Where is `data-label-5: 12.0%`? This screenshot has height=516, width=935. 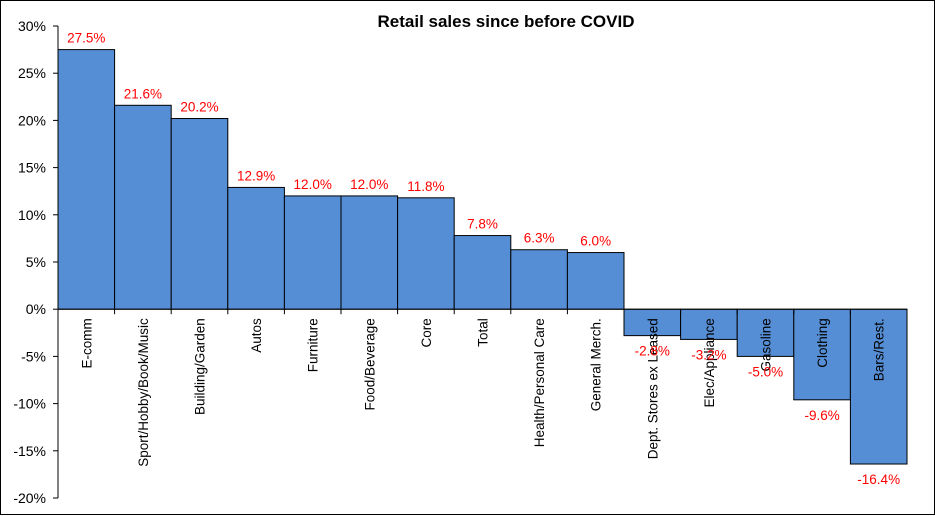 data-label-5: 12.0% is located at coordinates (369, 184).